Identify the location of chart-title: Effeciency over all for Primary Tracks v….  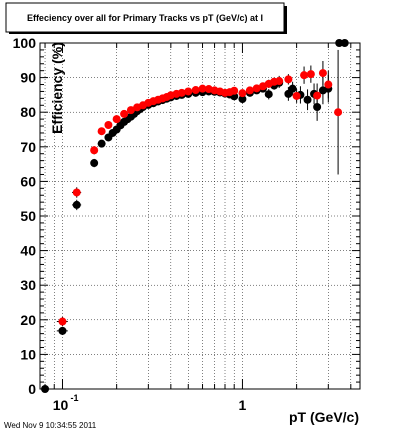
(145, 18).